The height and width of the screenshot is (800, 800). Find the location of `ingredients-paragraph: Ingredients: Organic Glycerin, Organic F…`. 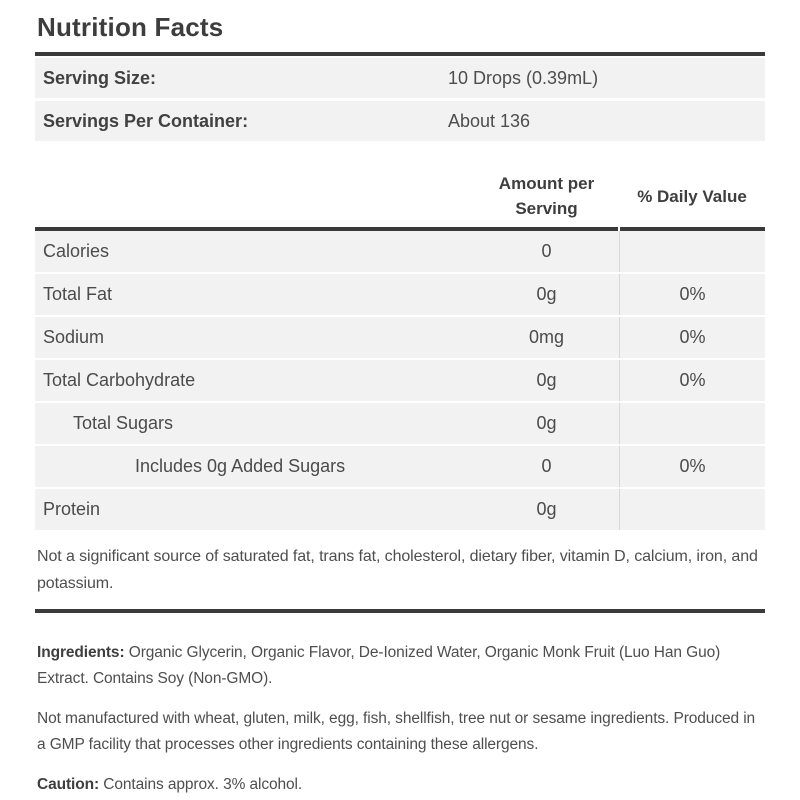

ingredients-paragraph: Ingredients: Organic Glycerin, Organic F… is located at coordinates (400, 666).